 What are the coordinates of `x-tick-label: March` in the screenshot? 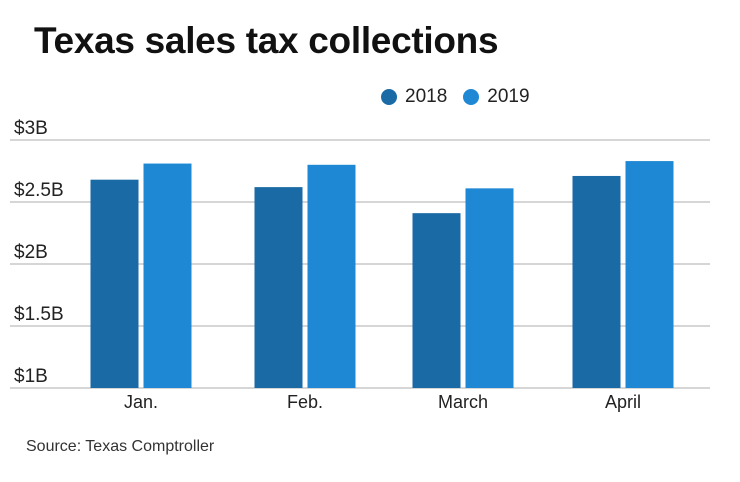 It's located at (463, 402).